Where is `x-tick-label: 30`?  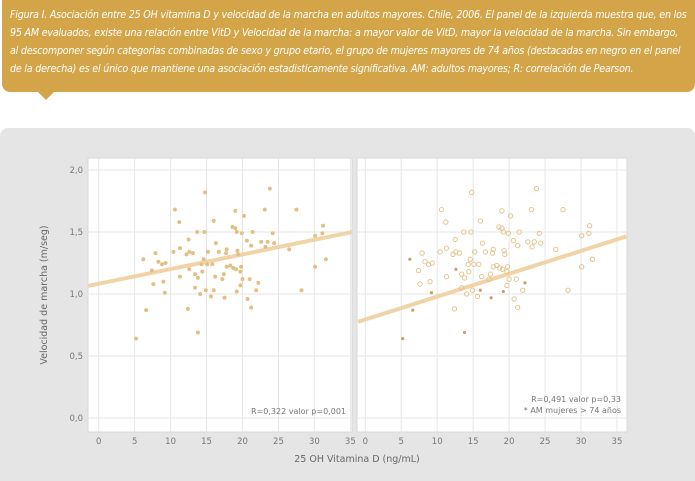
x-tick-label: 30 is located at coordinates (314, 442).